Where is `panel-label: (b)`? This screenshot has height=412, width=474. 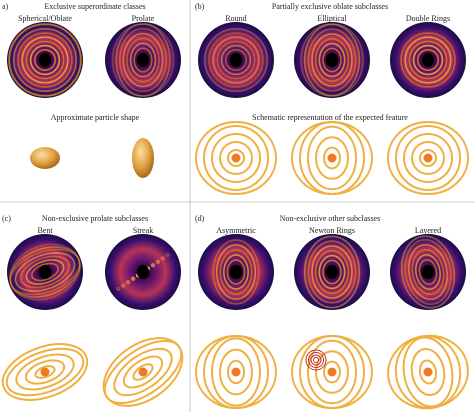
panel-label: (b) is located at coordinates (200, 6).